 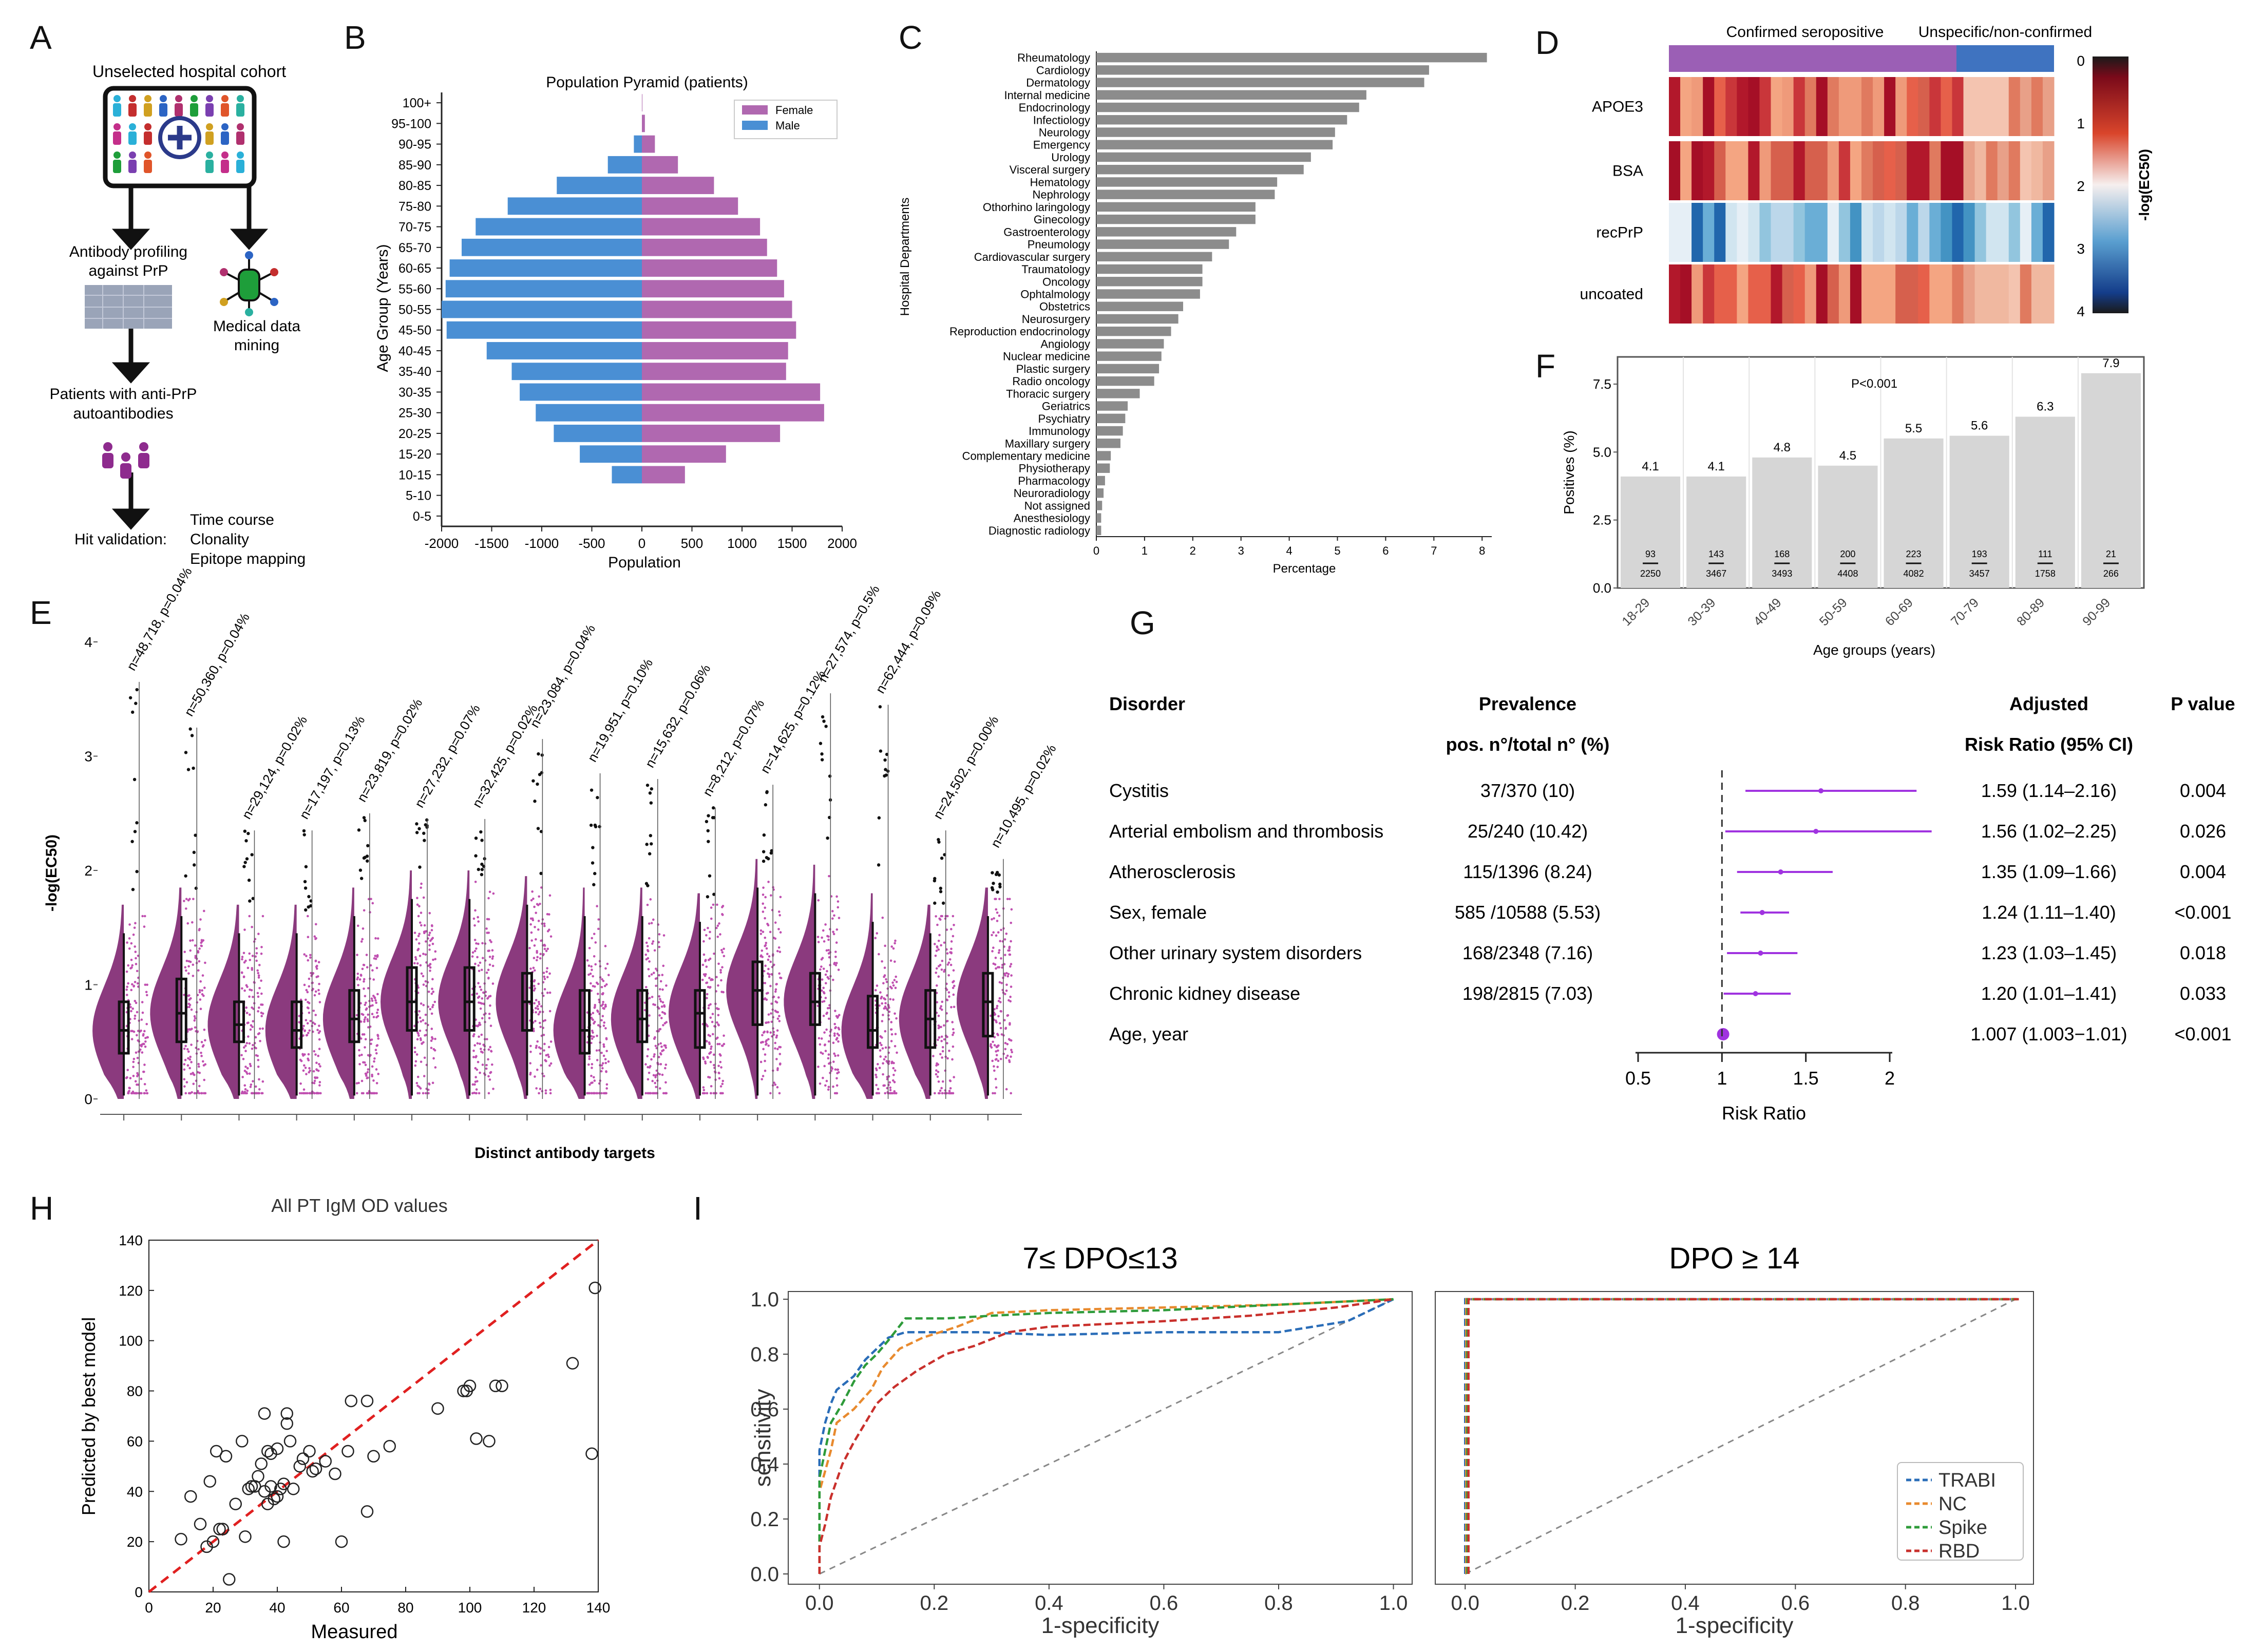 I want to click on scatter-point, so click(x=277, y=1496).